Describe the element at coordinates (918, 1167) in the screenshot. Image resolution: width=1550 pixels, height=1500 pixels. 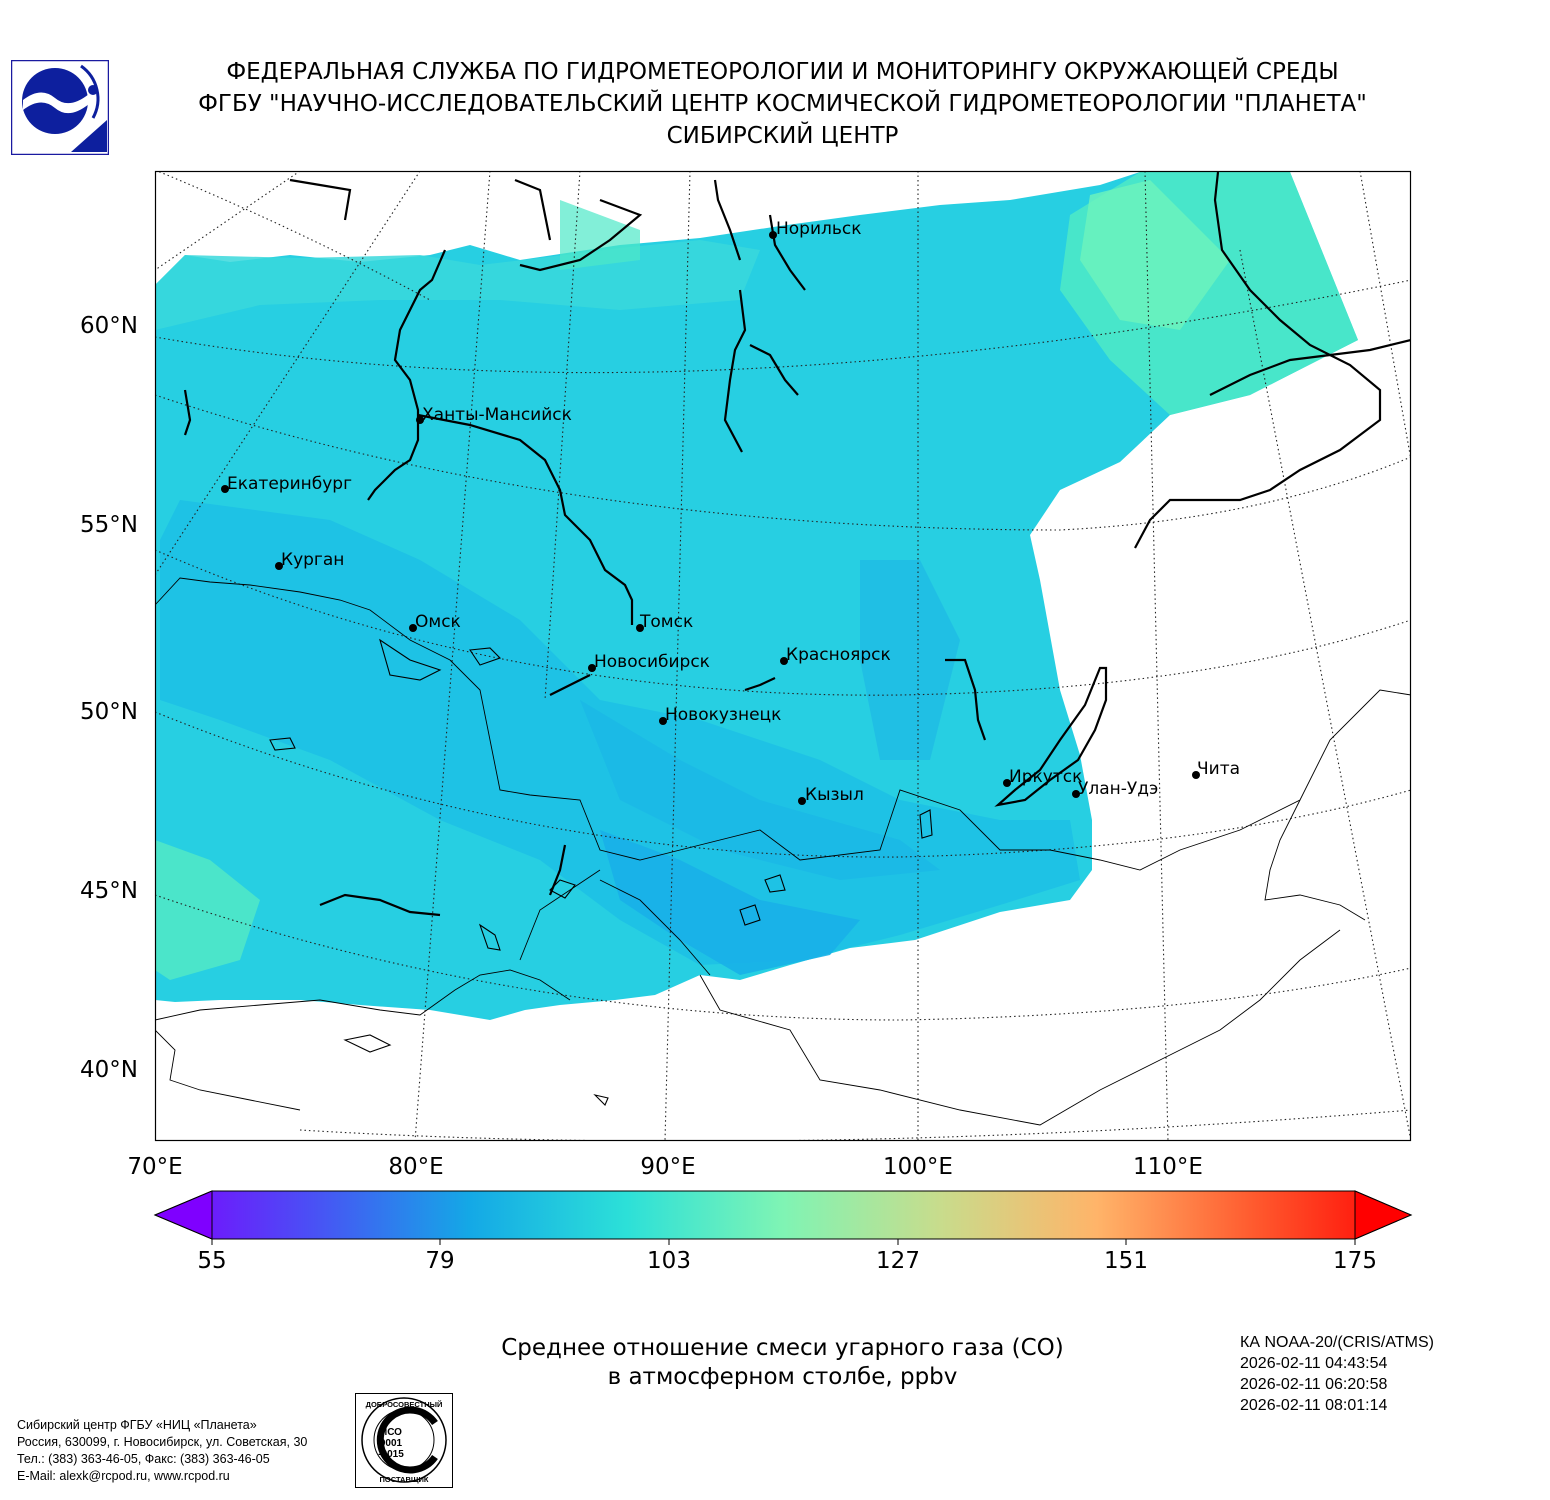
I see `lon-label-100: 100°E` at that location.